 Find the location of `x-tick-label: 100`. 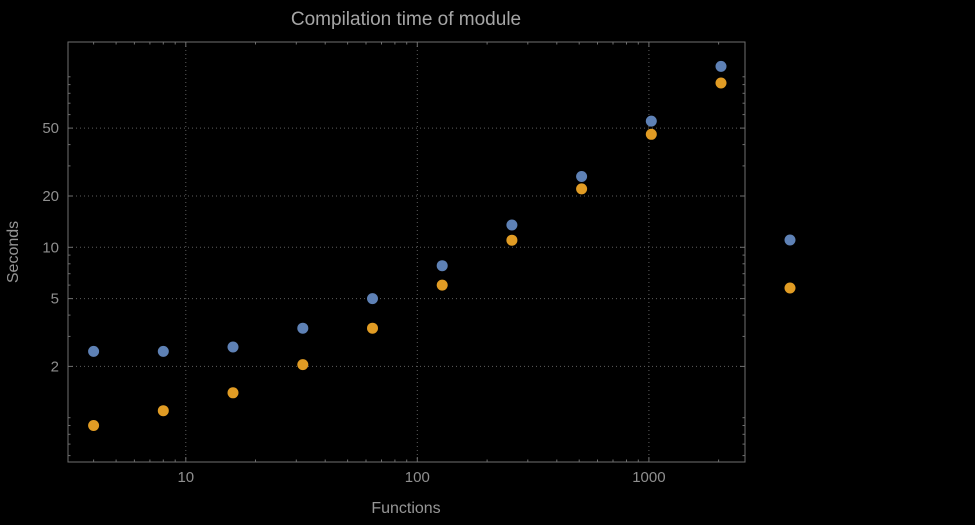

x-tick-label: 100 is located at coordinates (417, 477).